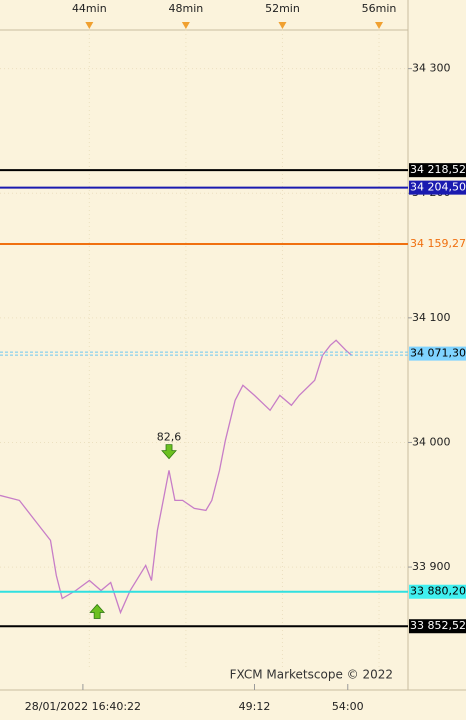 This screenshot has width=466, height=720. I want to click on watermark: FXCM Marketscope © 2022, so click(311, 675).